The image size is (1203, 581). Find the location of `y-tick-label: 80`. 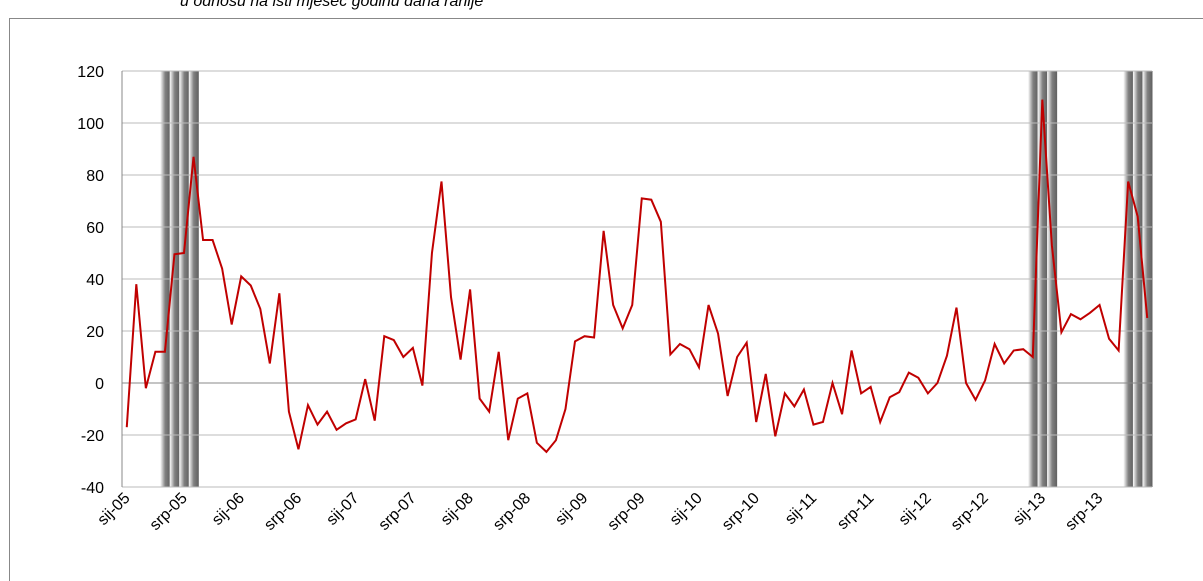

y-tick-label: 80 is located at coordinates (95, 176).